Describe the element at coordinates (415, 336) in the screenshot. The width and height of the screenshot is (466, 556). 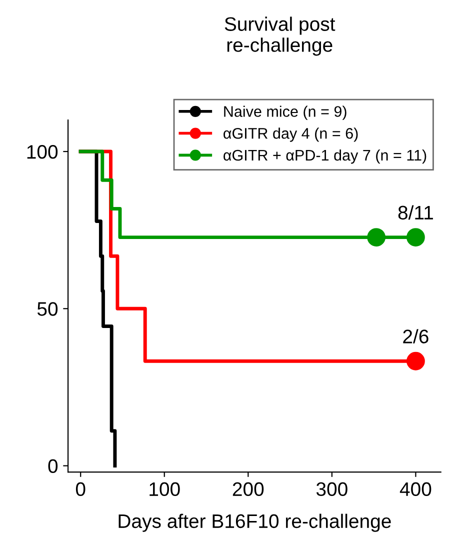
I see `annotation: 2/6` at that location.